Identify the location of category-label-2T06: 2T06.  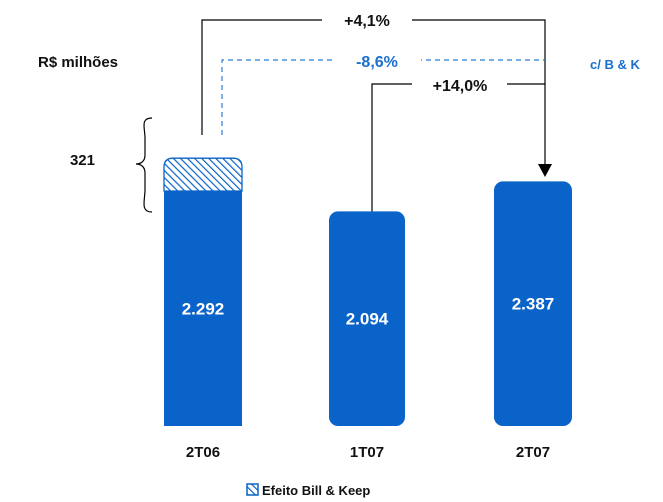
(203, 452).